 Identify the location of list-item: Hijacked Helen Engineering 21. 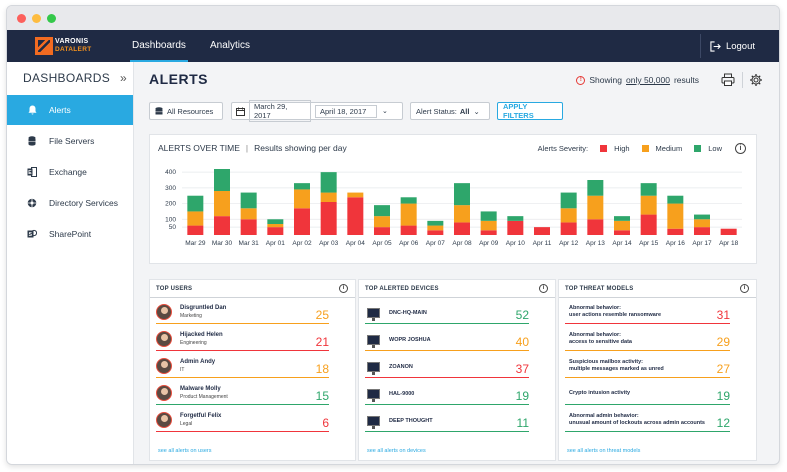
(242, 341).